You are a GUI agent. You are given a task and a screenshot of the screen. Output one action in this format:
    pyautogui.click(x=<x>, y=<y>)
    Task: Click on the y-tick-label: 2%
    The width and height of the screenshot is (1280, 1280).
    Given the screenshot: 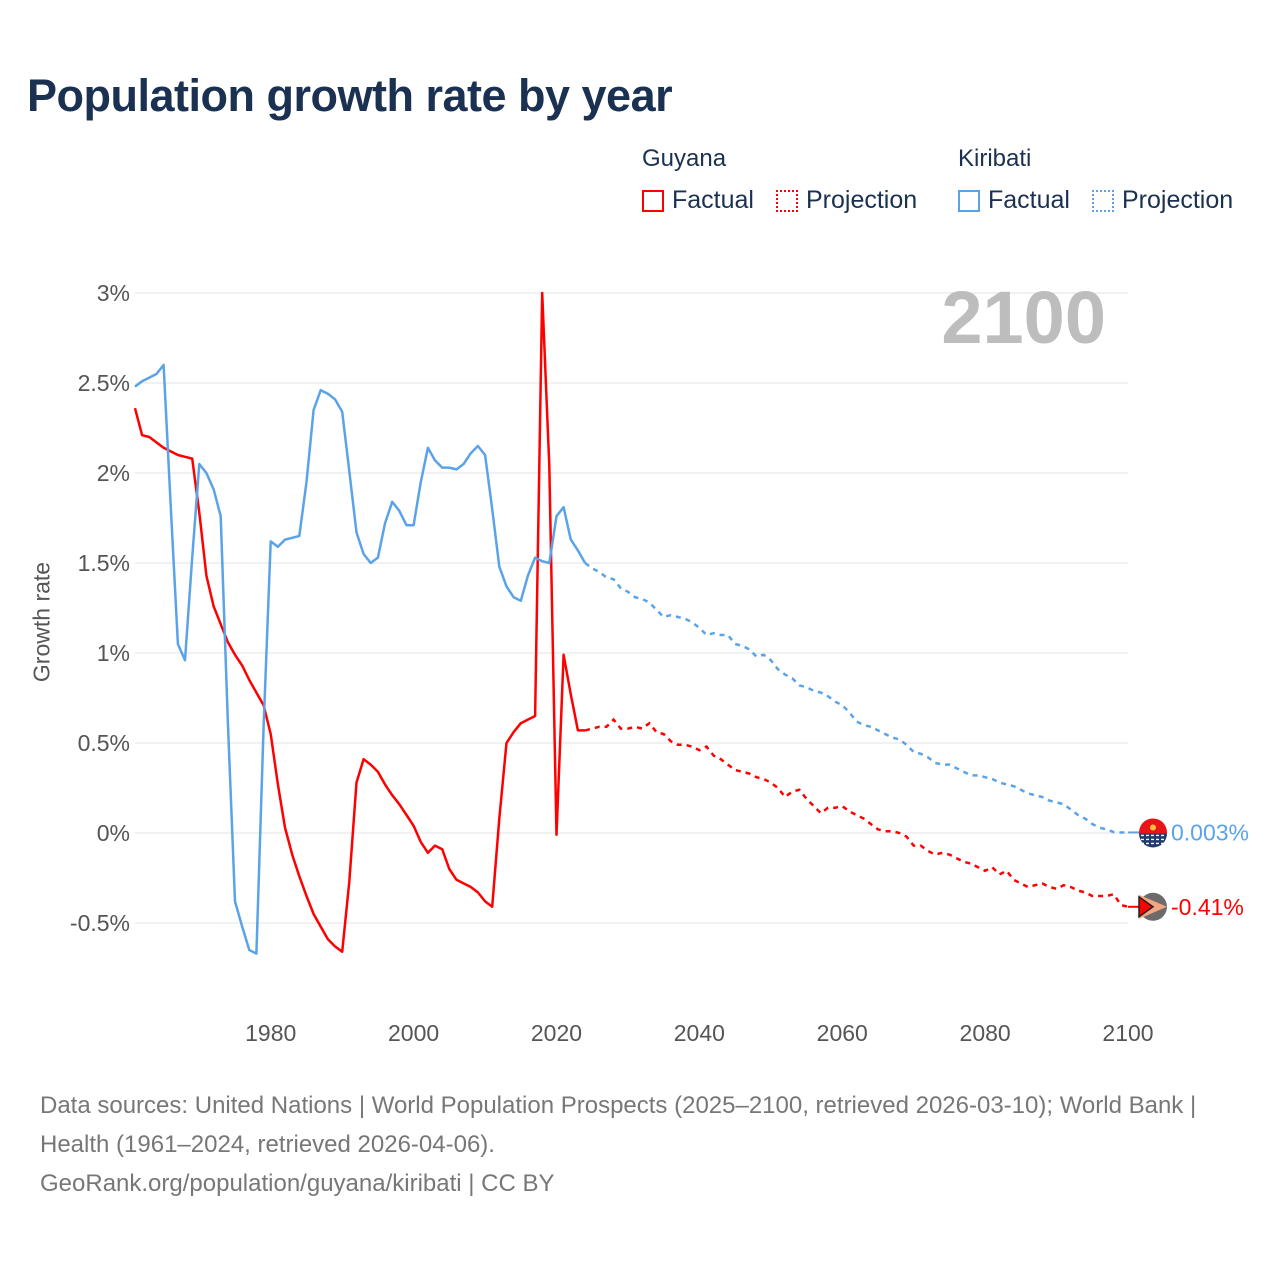 What is the action you would take?
    pyautogui.click(x=113, y=473)
    